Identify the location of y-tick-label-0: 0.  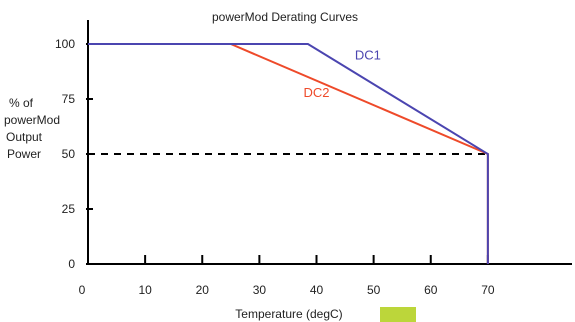
(71, 264).